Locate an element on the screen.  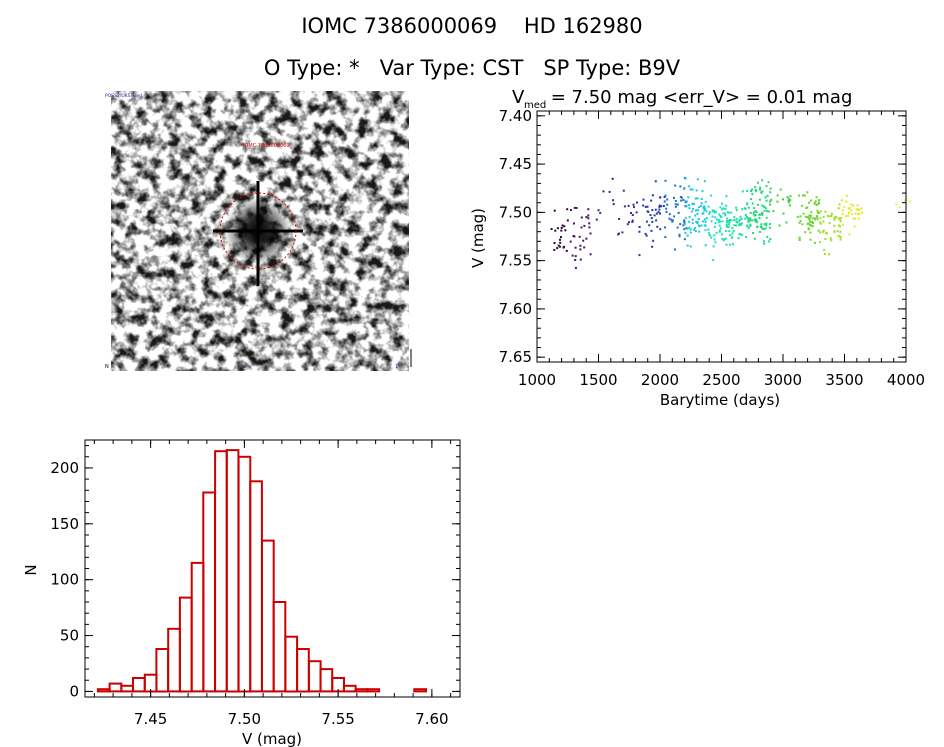
y-tick-label: 7.40 is located at coordinates (515, 116).